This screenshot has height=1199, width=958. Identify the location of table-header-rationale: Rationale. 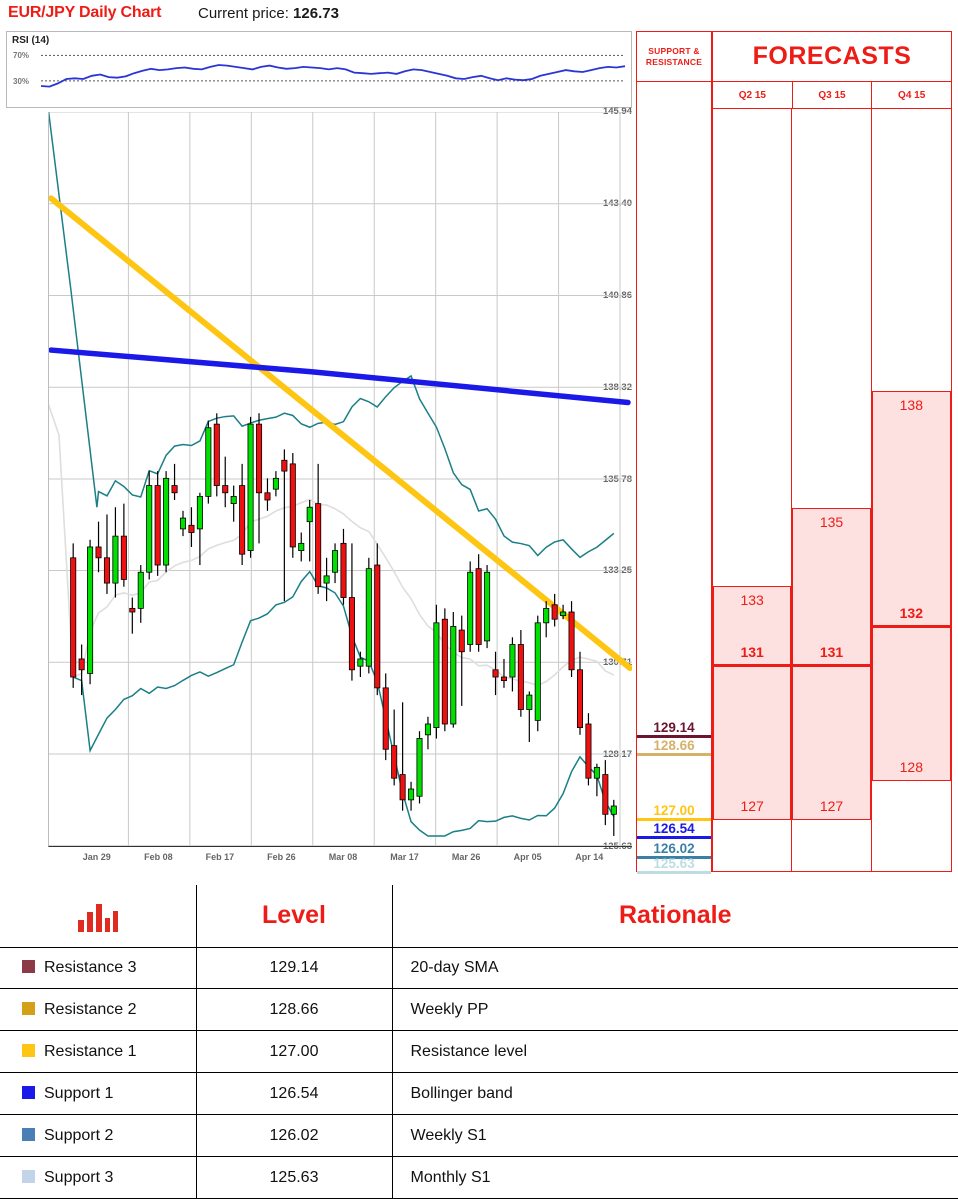
(674, 916).